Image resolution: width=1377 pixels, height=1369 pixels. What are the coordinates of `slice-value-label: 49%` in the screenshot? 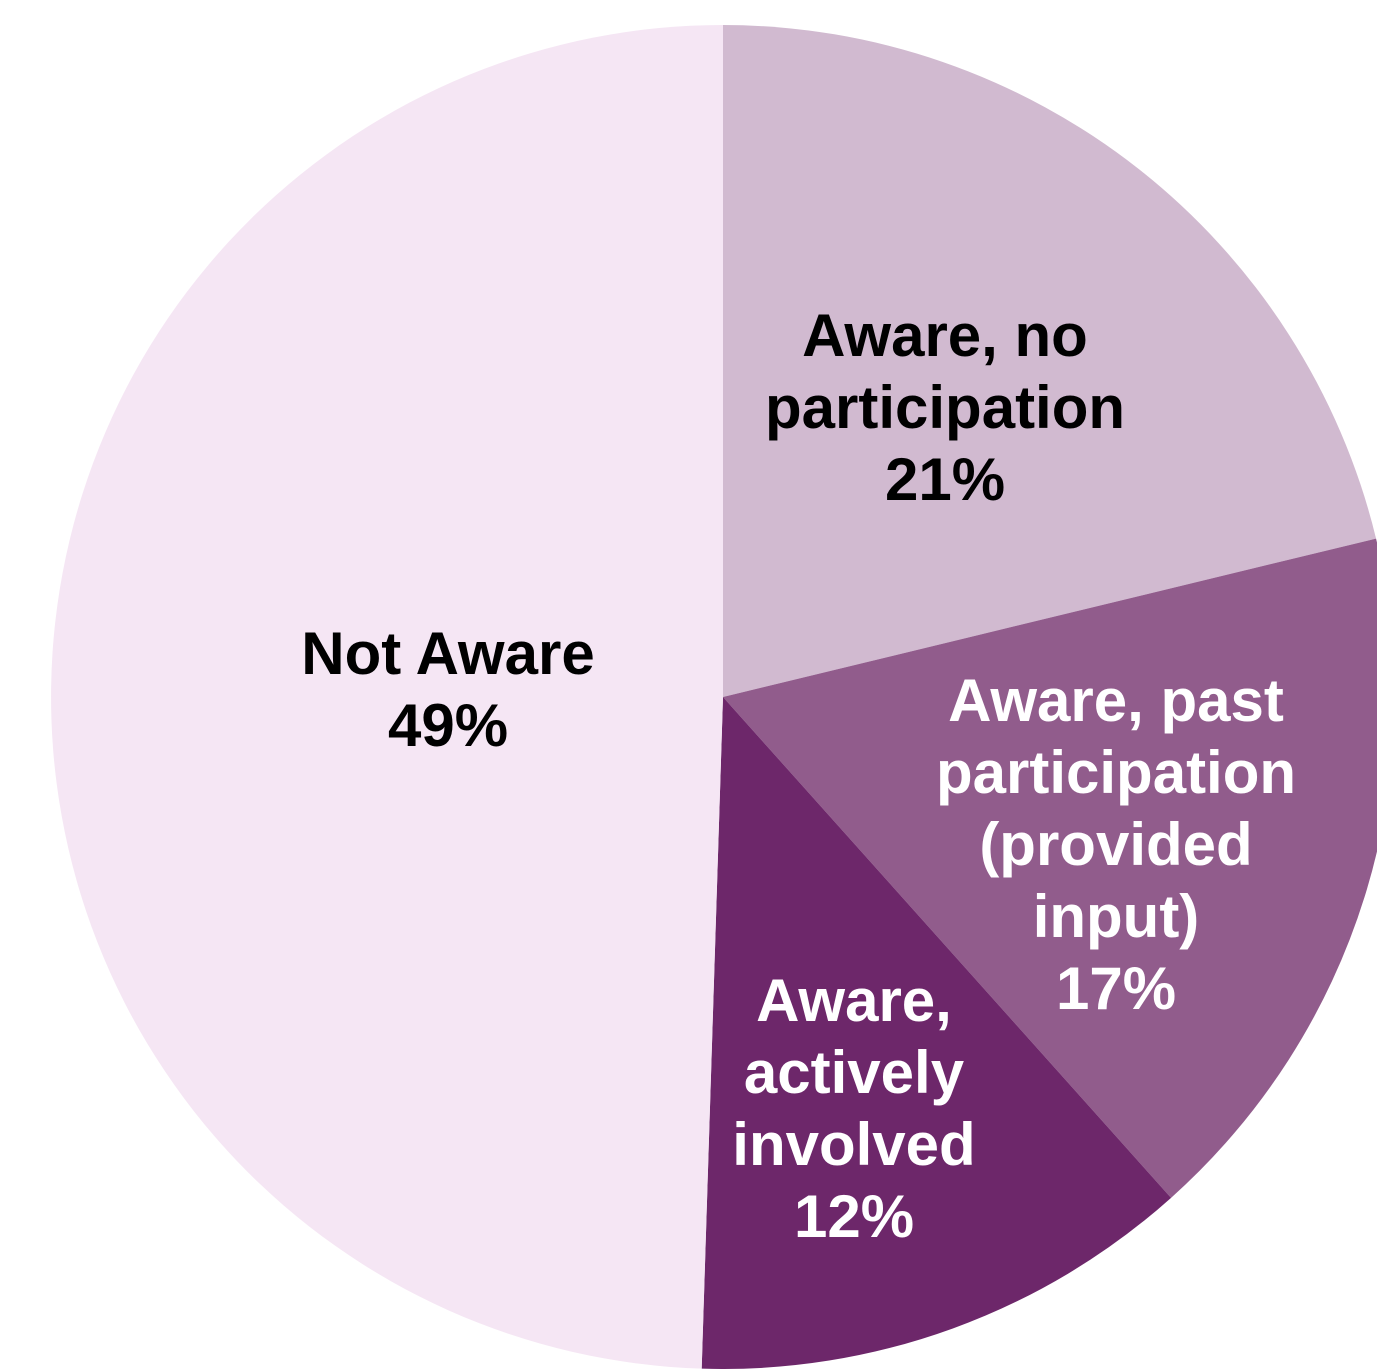 It's located at (448, 725).